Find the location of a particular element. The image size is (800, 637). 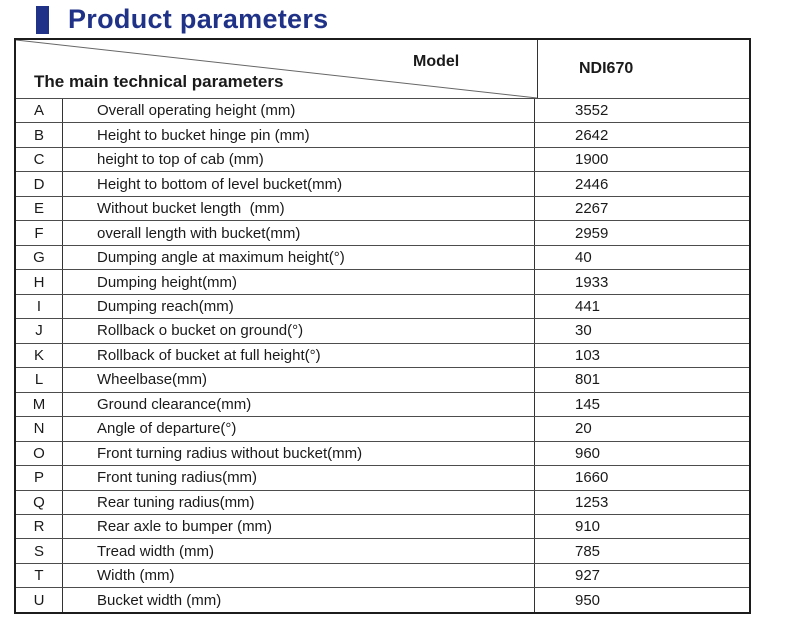

table-row: G Dumping angle at maximum height(°) 40 is located at coordinates (382, 258).